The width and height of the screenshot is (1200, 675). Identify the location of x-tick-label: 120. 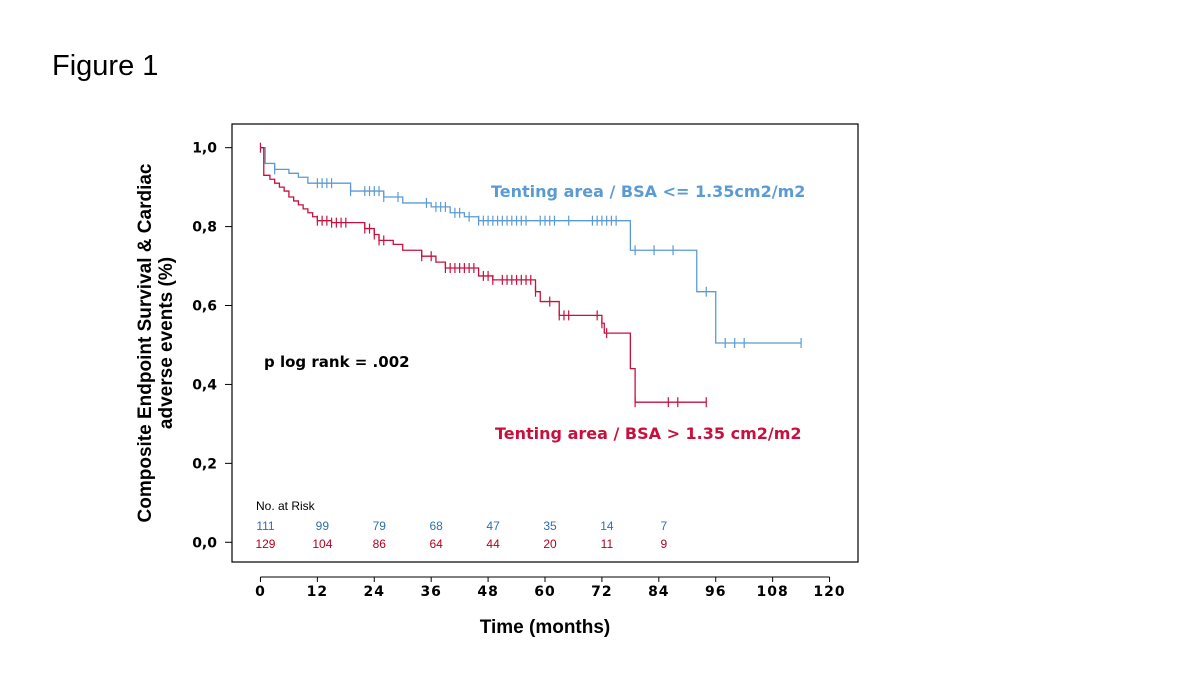
(829, 592).